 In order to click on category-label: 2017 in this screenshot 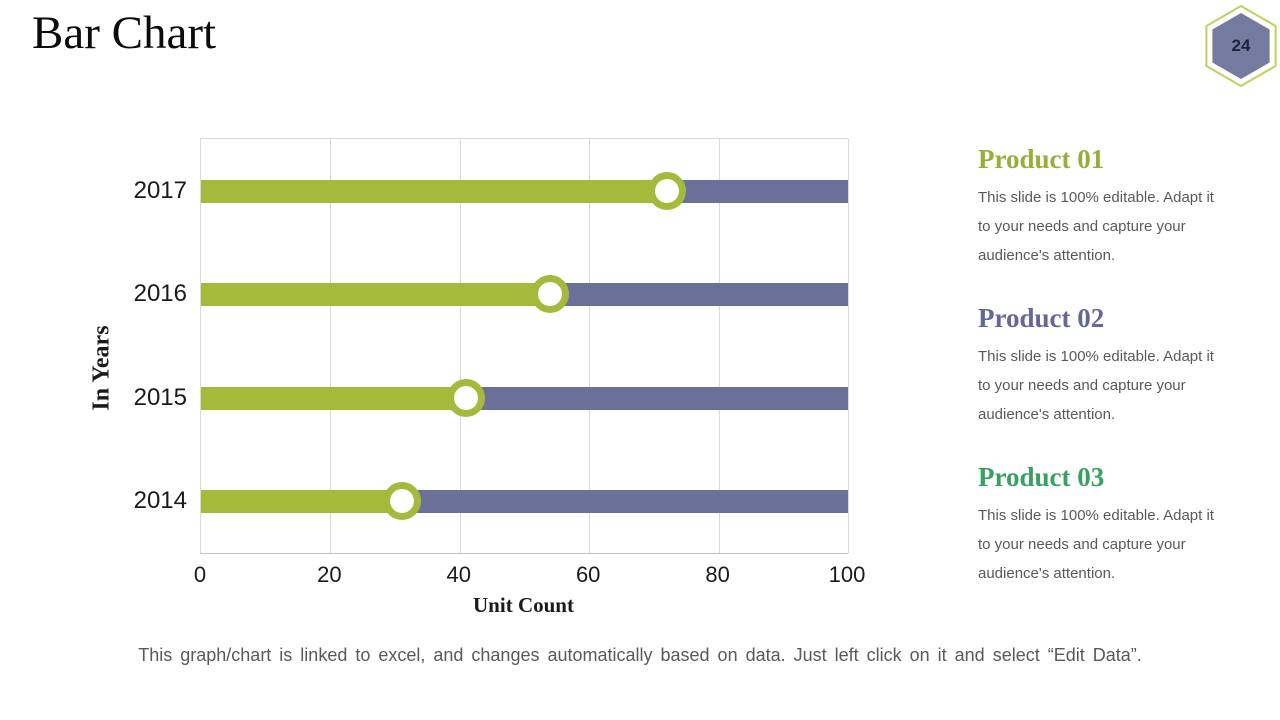, I will do `click(160, 190)`.